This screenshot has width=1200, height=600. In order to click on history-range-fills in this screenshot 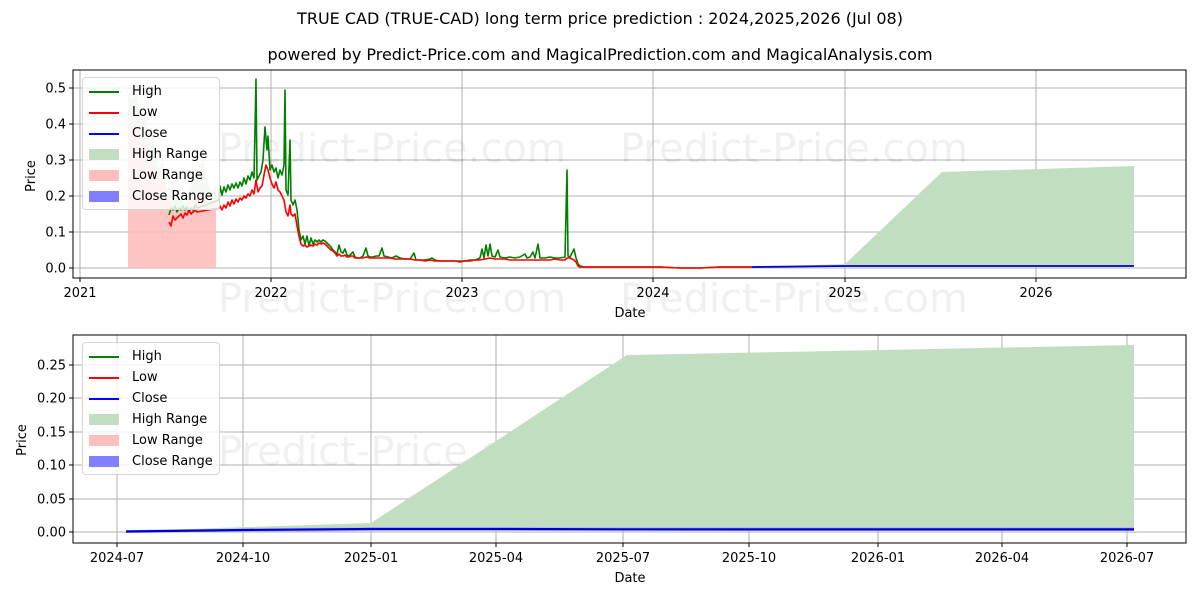, I will do `click(172, 179)`.